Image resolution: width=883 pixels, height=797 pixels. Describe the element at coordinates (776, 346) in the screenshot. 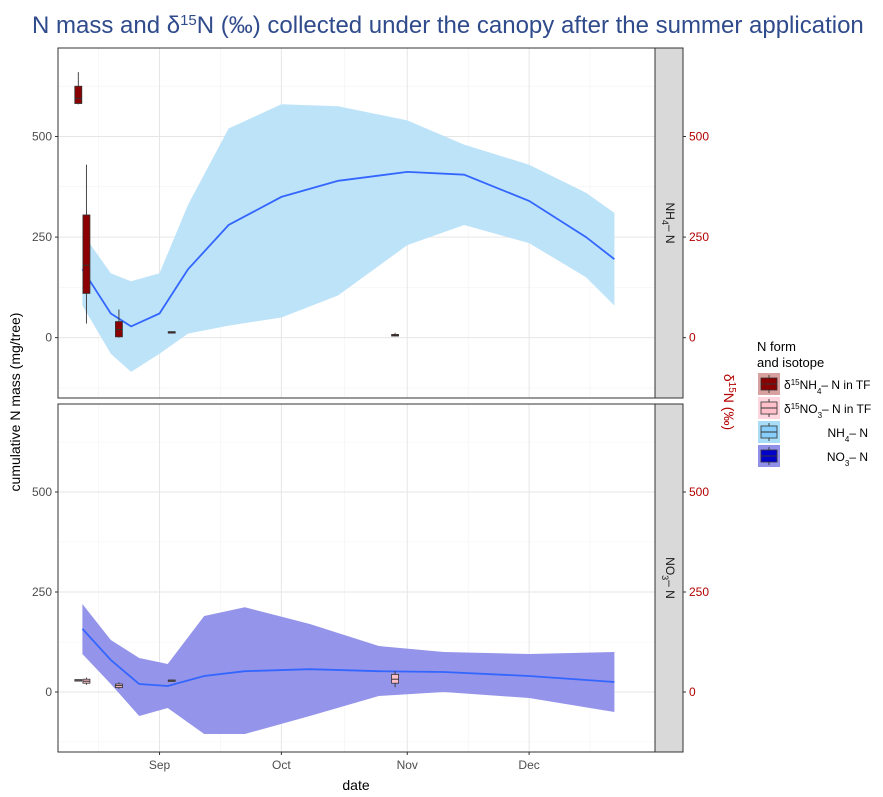

I see `legend-title: N form` at that location.